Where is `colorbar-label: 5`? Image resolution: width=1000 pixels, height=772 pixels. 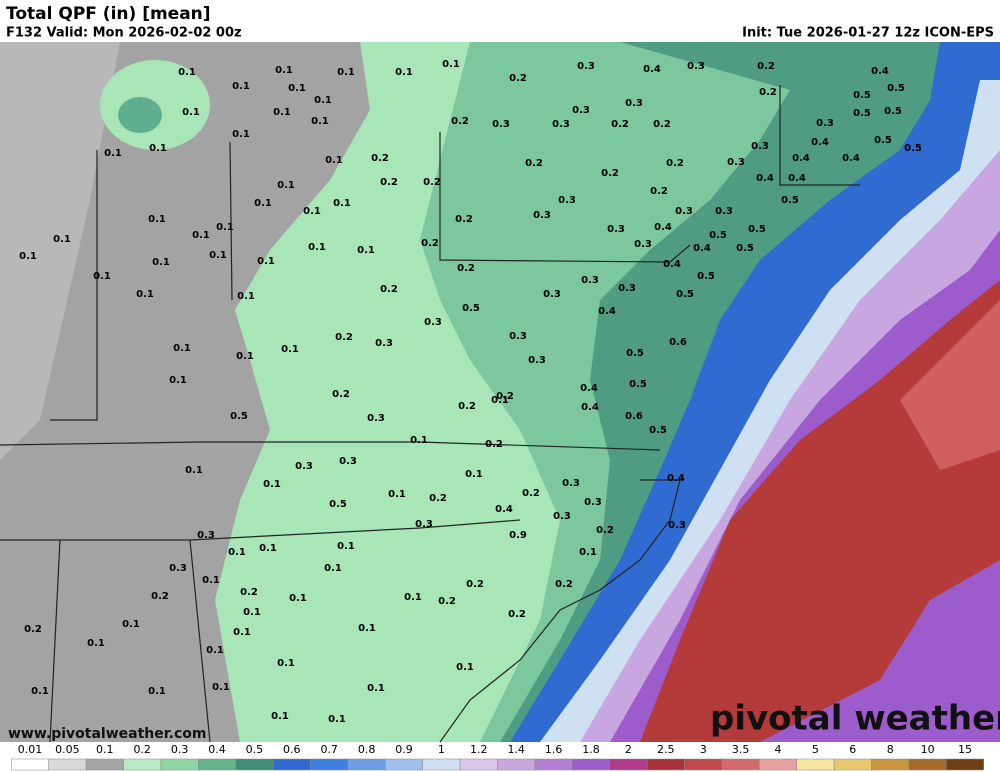
colorbar-label: 5 is located at coordinates (815, 749).